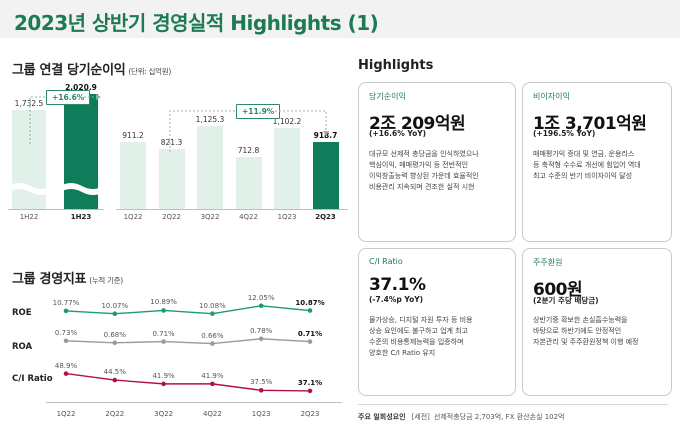 The width and height of the screenshot is (680, 428). Describe the element at coordinates (212, 335) in the screenshot. I see `roa-value-label: 0.66%` at that location.